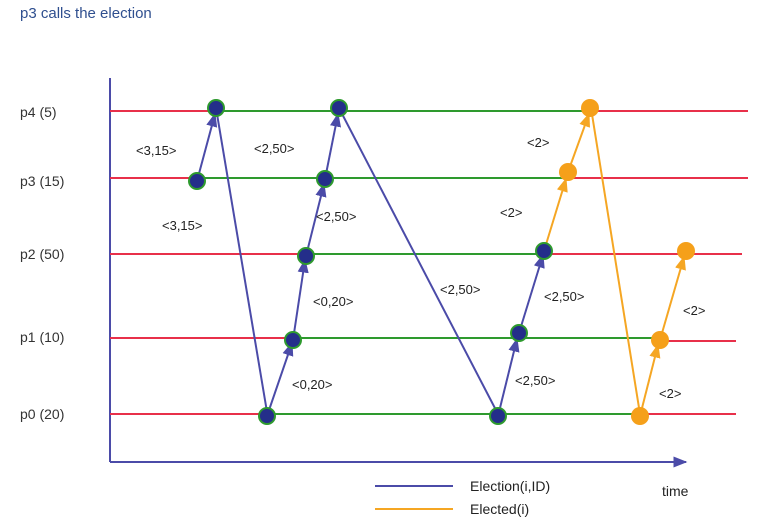 The width and height of the screenshot is (758, 526). I want to click on election-msg-p2-p3, so click(316, 219).